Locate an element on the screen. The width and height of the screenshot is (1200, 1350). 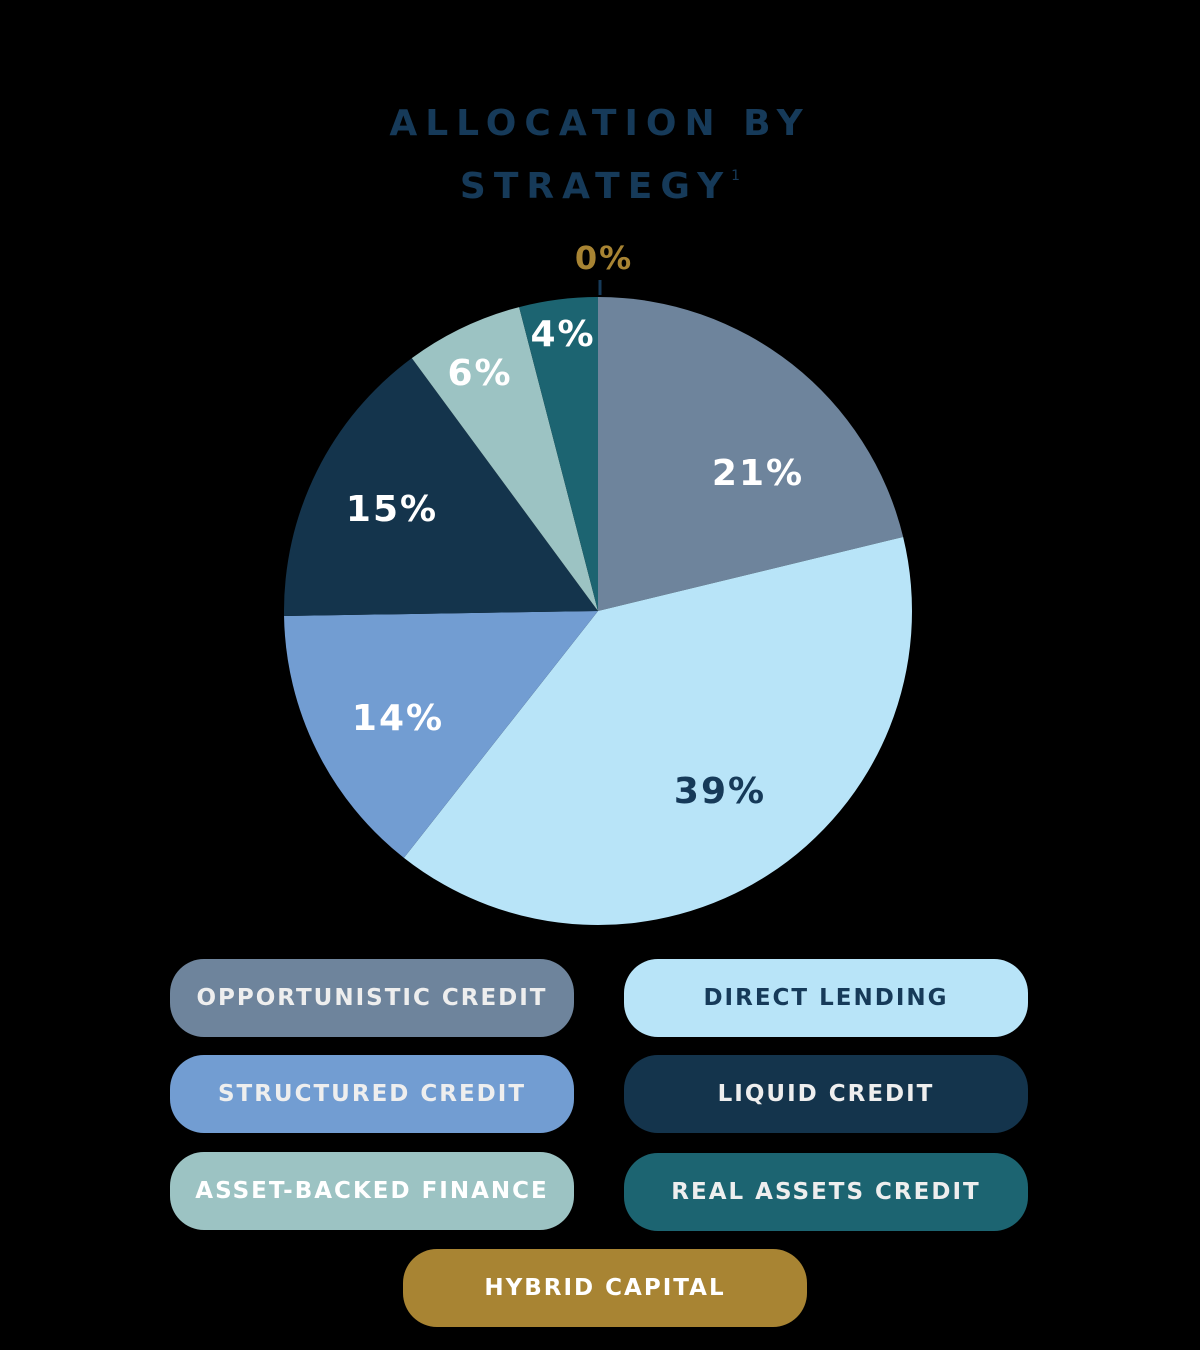
footnote-marker: 1 is located at coordinates (736, 176).